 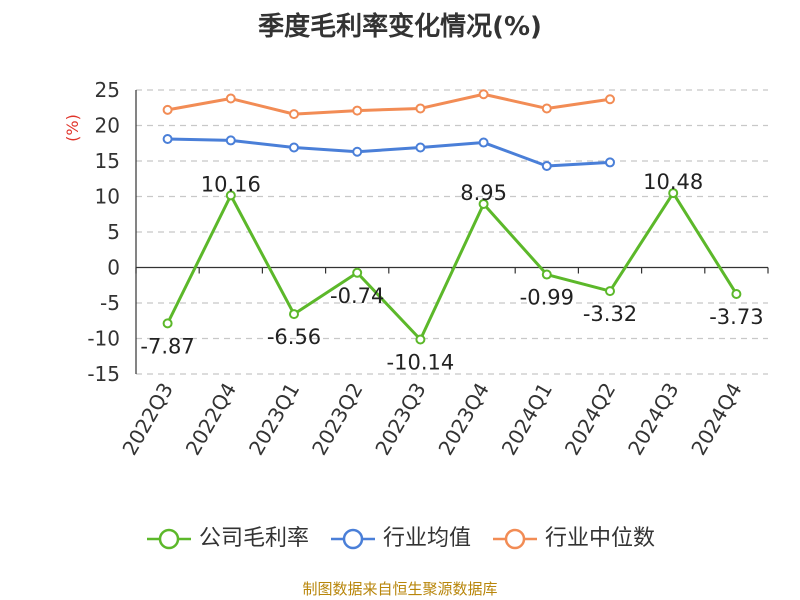 What do you see at coordinates (547, 298) in the screenshot?
I see `data-label: -0.99` at bounding box center [547, 298].